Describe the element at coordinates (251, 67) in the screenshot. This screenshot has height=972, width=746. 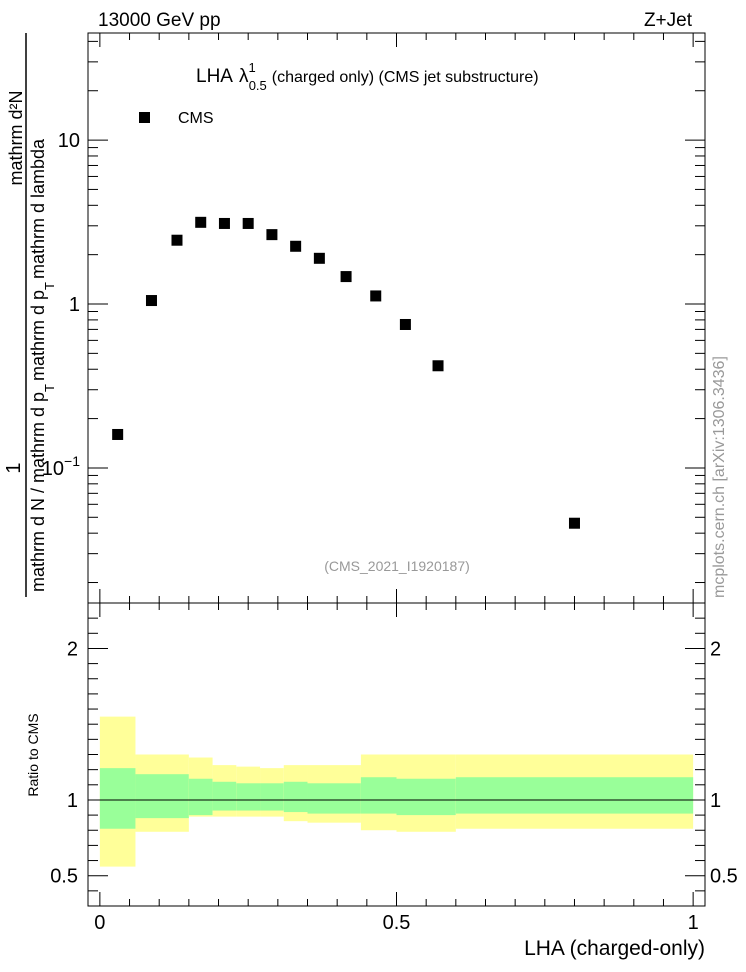
I see `title-superscript: 1` at that location.